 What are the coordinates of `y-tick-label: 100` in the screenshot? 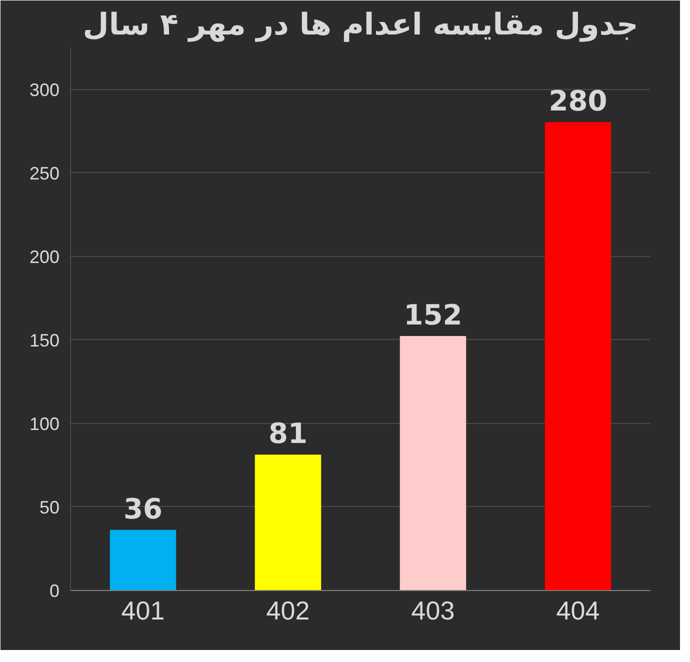 It's located at (44, 424).